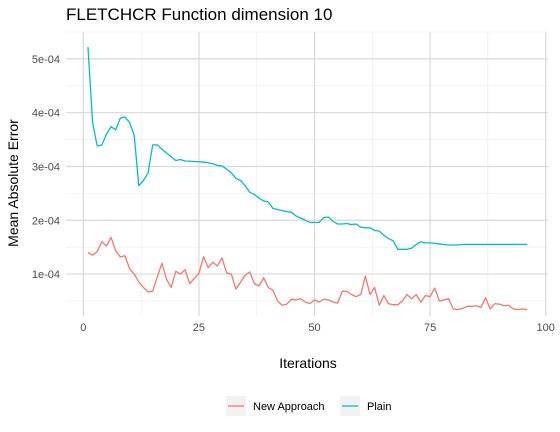 The image size is (560, 432). I want to click on y-tick-label: 1e-04, so click(46, 275).